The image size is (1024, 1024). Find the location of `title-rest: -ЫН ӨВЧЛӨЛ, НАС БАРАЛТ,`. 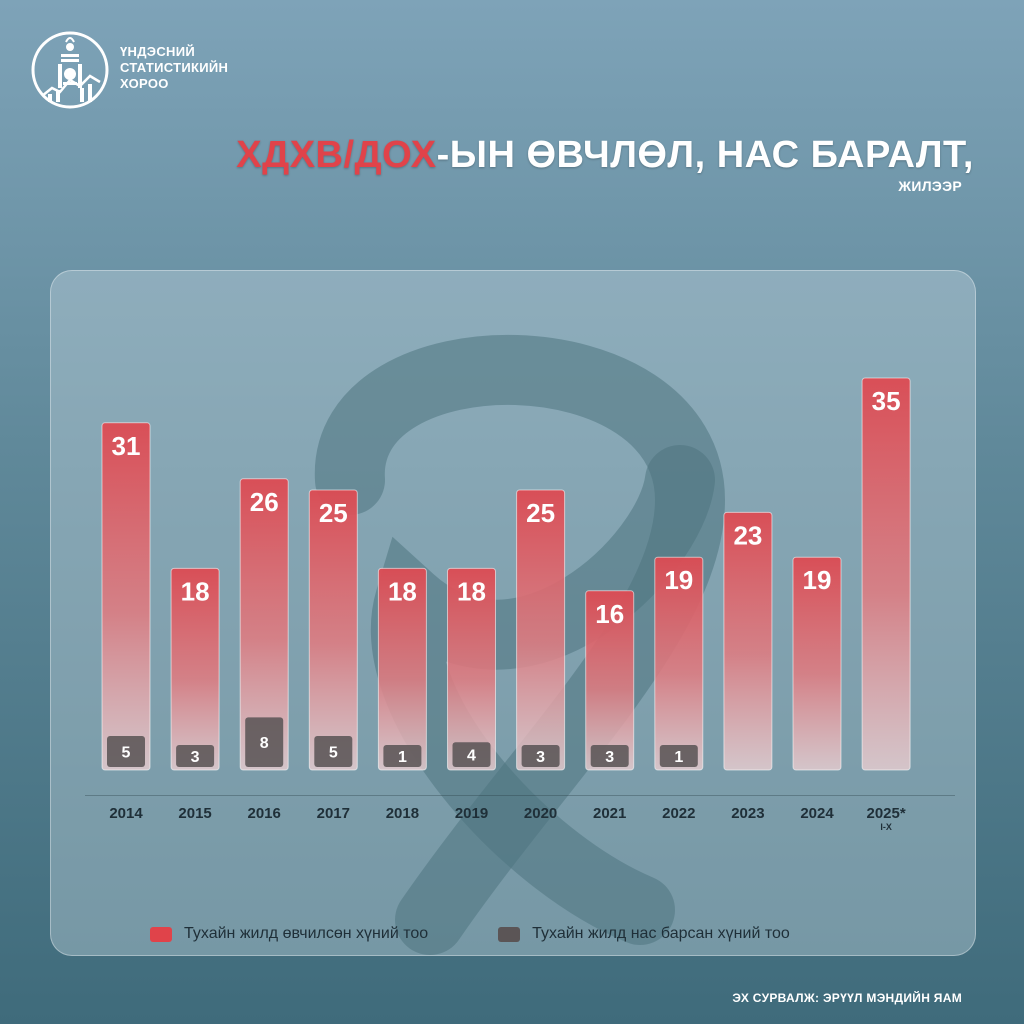

title-rest: -ЫН ӨВЧЛӨЛ, НАС БАРАЛТ, is located at coordinates (705, 155).